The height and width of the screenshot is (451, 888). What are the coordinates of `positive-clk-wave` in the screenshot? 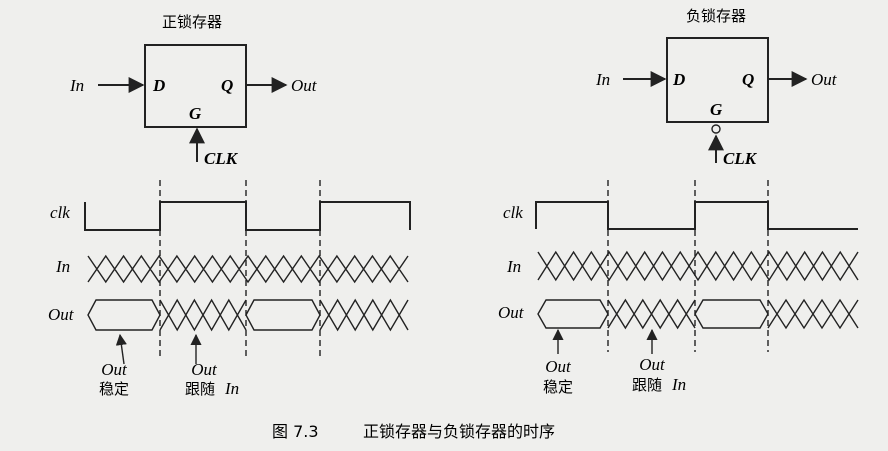 It's located at (247, 216).